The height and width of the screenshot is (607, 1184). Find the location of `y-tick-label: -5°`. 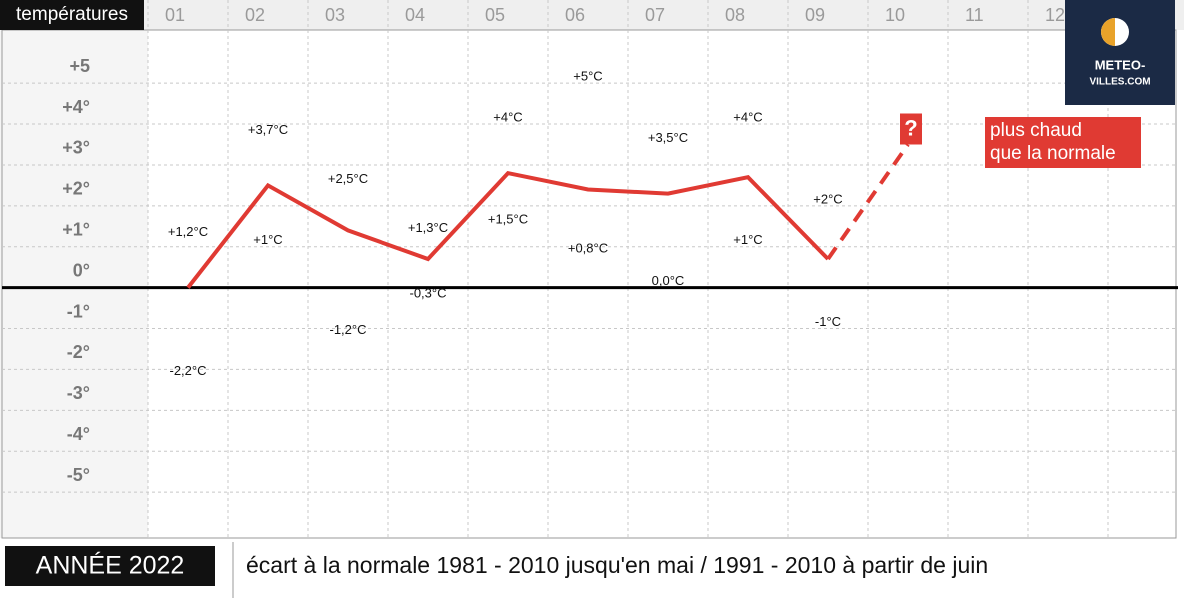

y-tick-label: -5° is located at coordinates (78, 475).